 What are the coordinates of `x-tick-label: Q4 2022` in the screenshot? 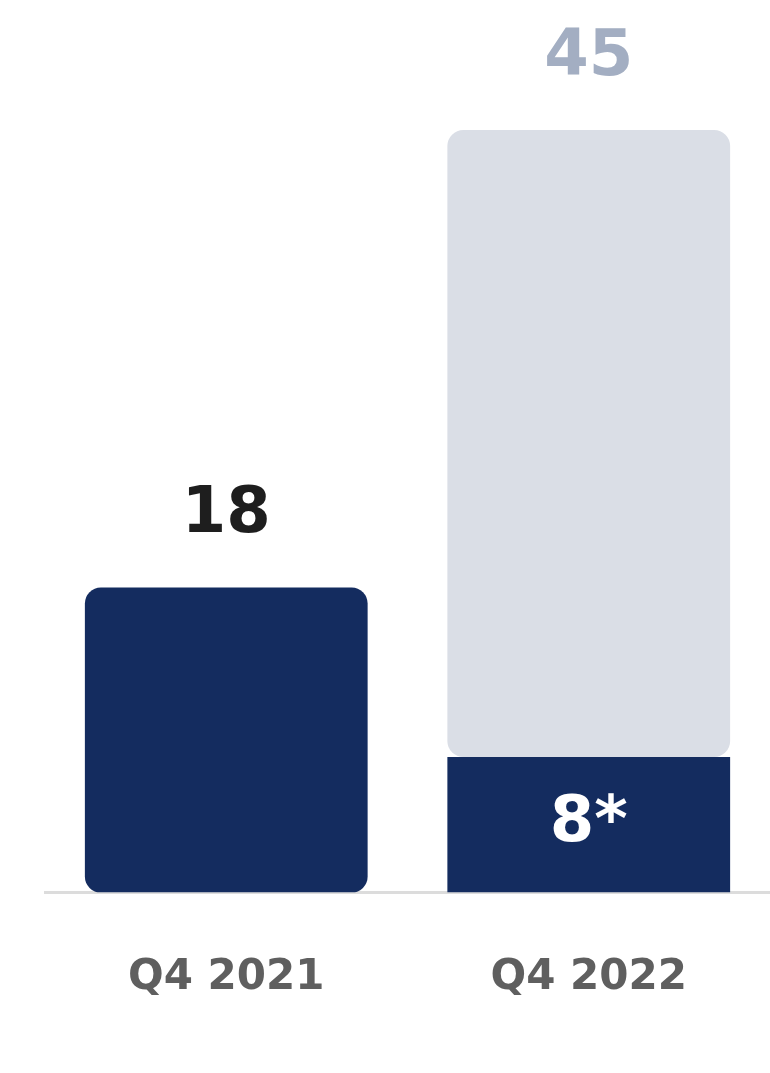 It's located at (588, 974).